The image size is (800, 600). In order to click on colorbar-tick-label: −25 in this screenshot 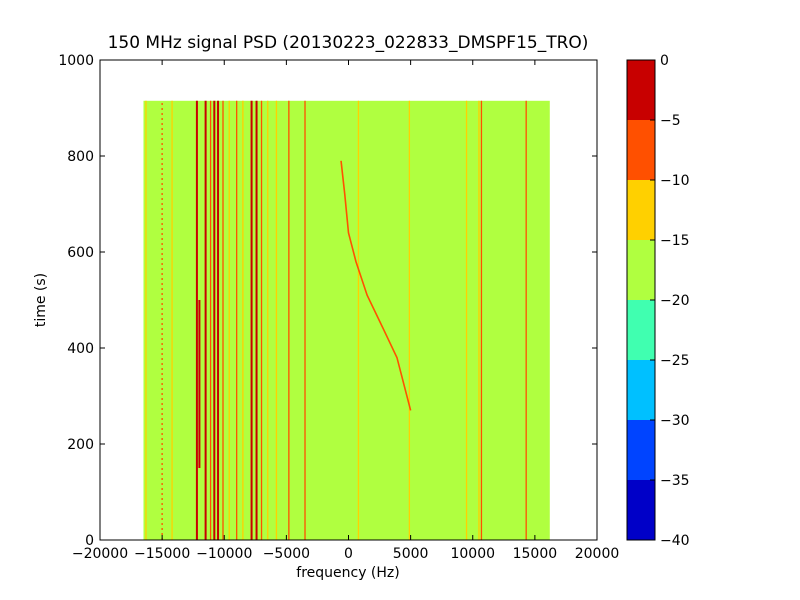, I will do `click(675, 361)`.